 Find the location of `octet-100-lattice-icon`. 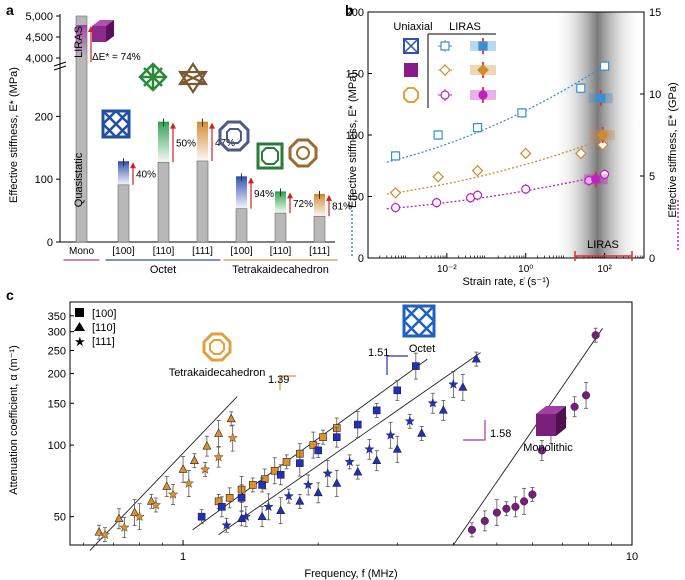

octet-100-lattice-icon is located at coordinates (116, 124).